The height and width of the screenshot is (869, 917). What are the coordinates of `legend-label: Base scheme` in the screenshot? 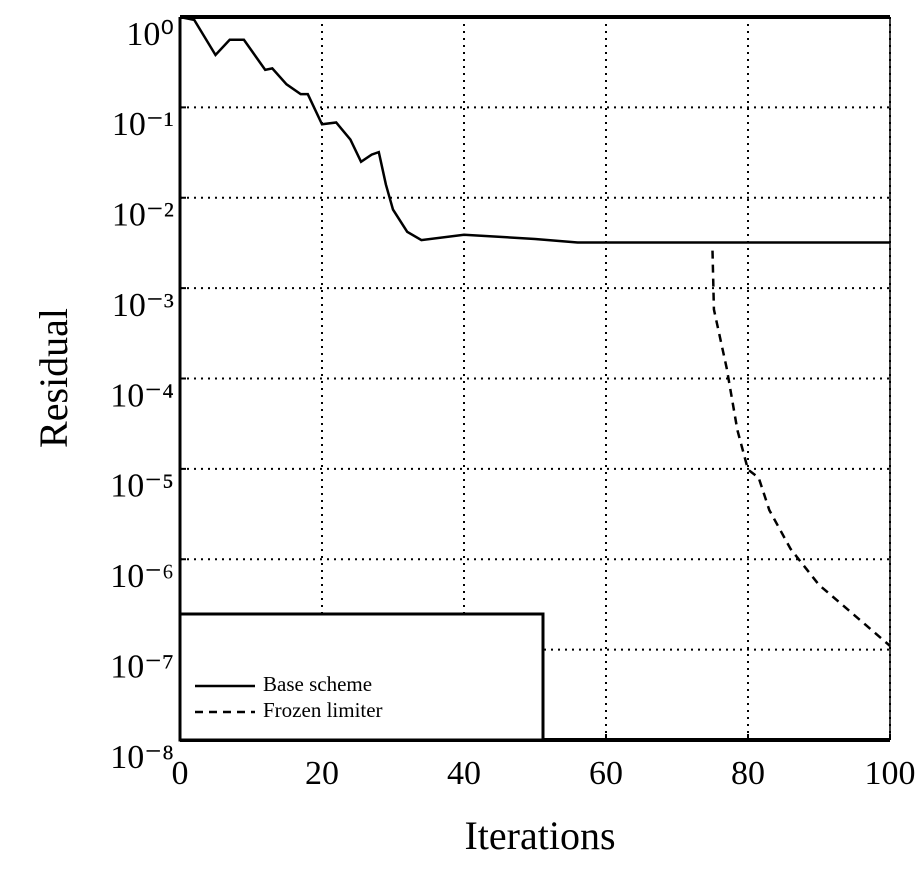 It's located at (317, 684).